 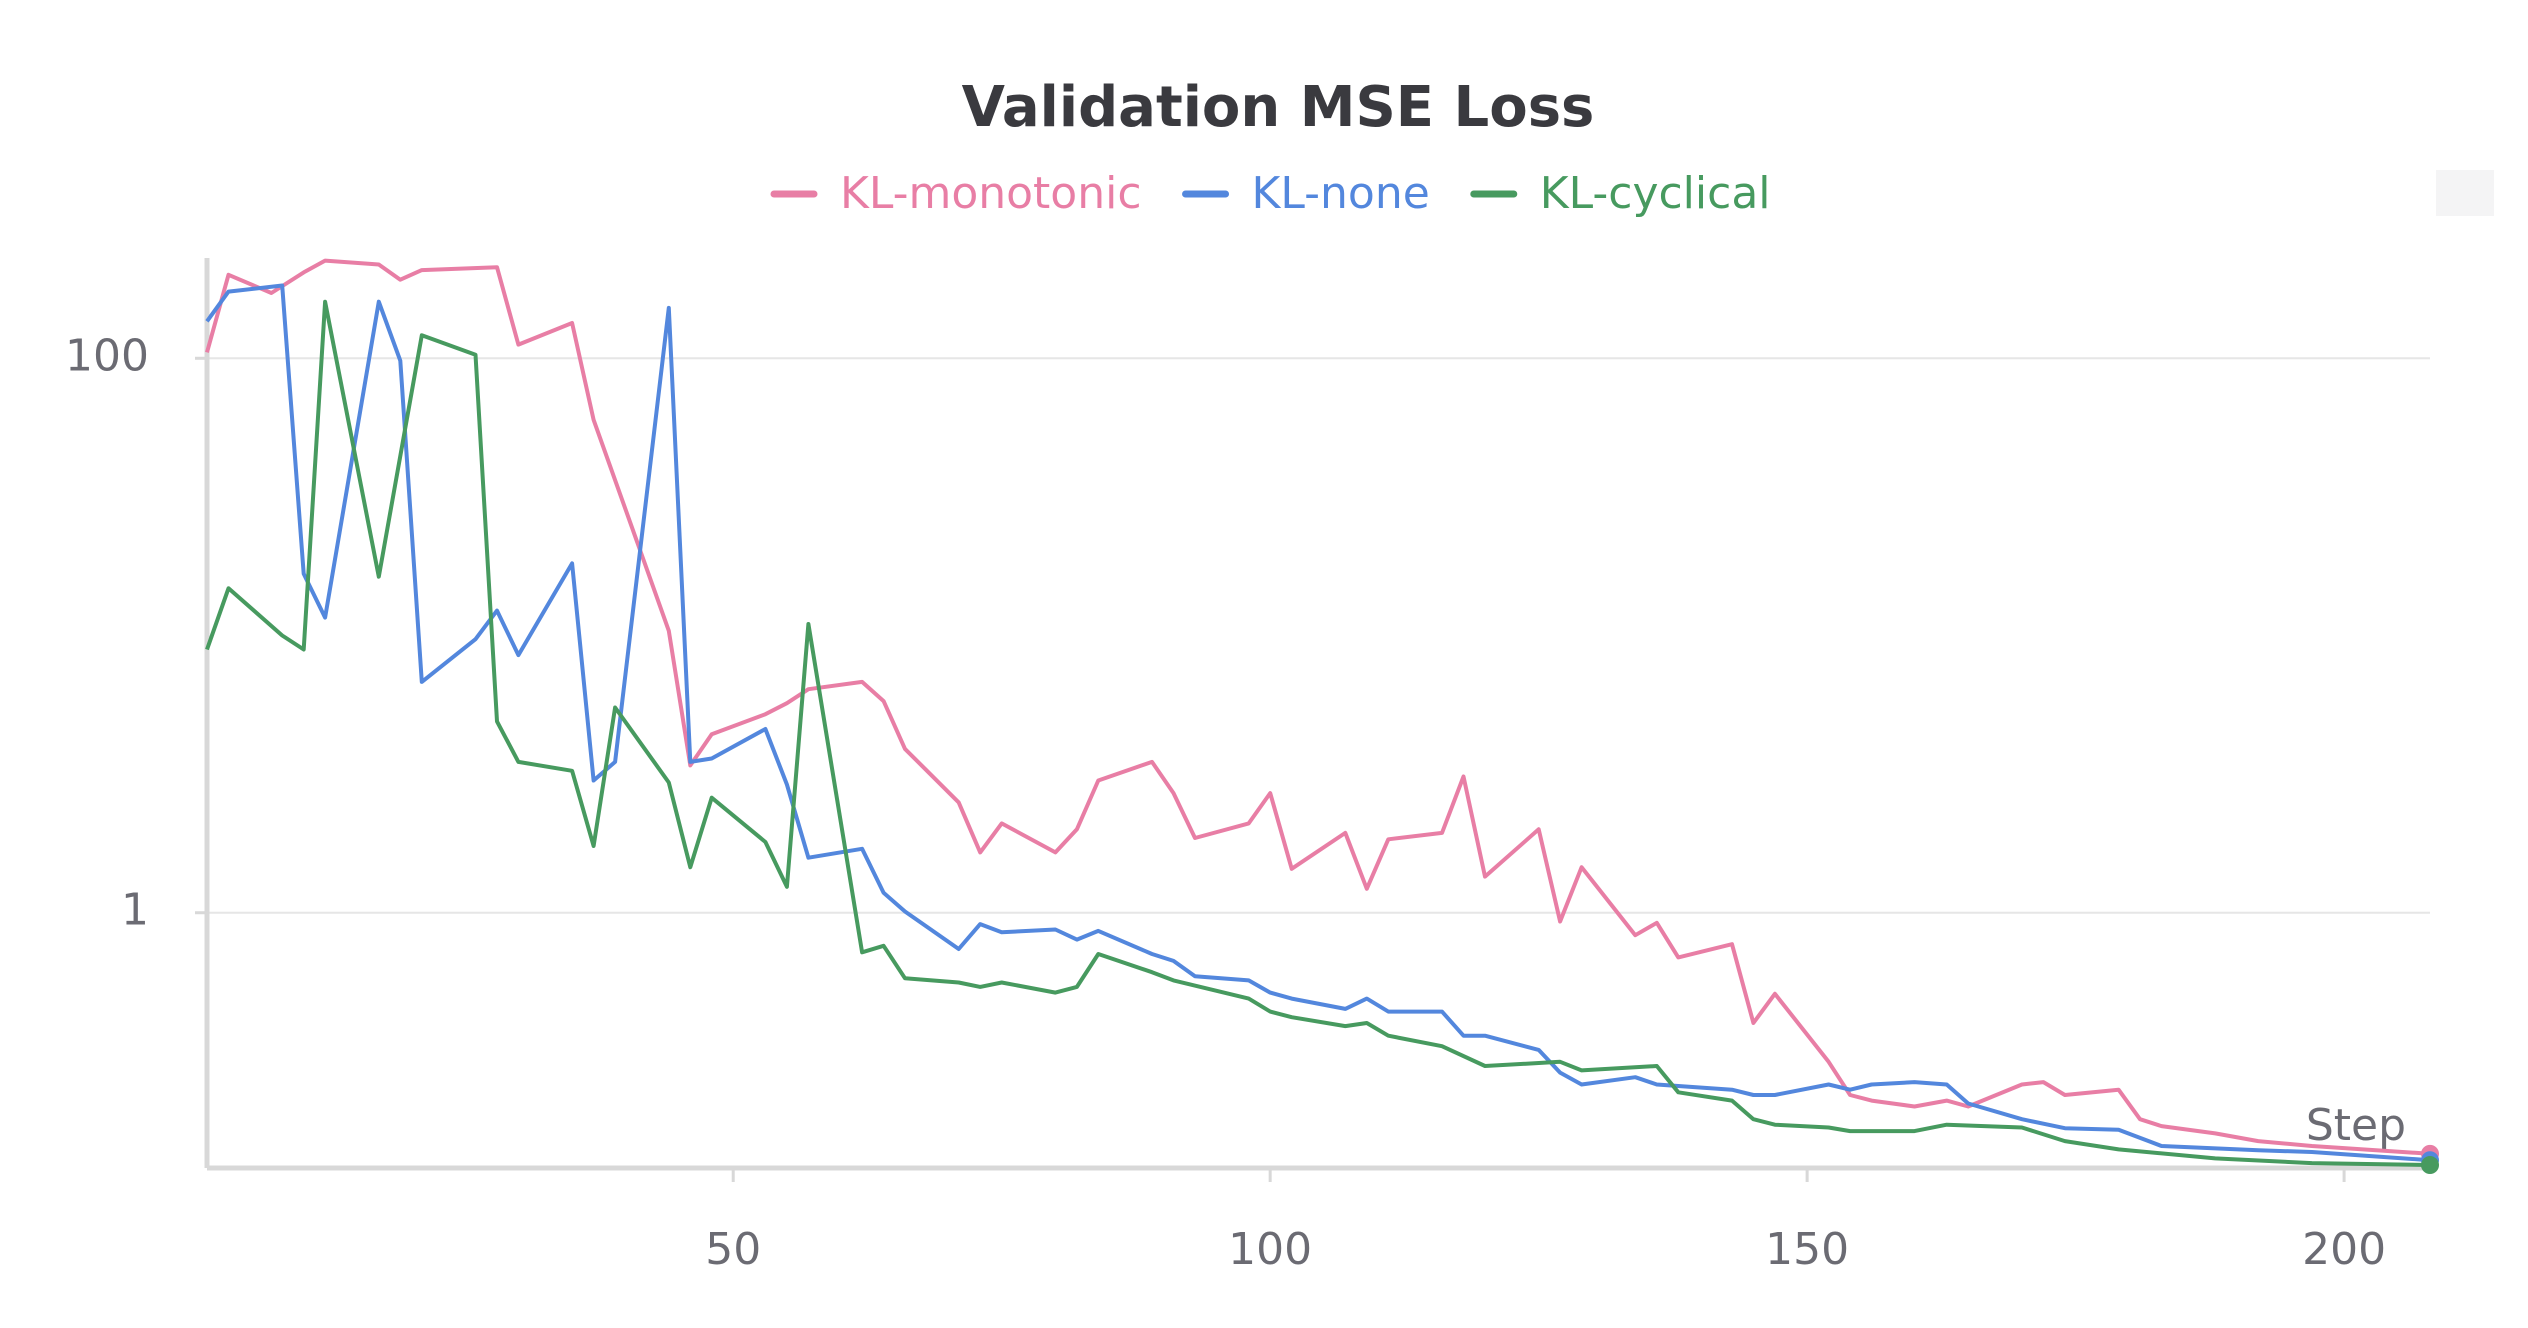 What do you see at coordinates (107, 355) in the screenshot?
I see `y-tick-label: 100` at bounding box center [107, 355].